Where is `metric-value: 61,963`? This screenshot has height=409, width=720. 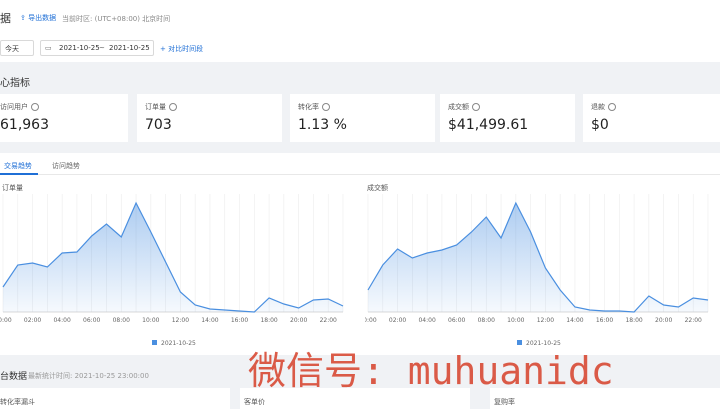
metric-value: 61,963 is located at coordinates (24, 125).